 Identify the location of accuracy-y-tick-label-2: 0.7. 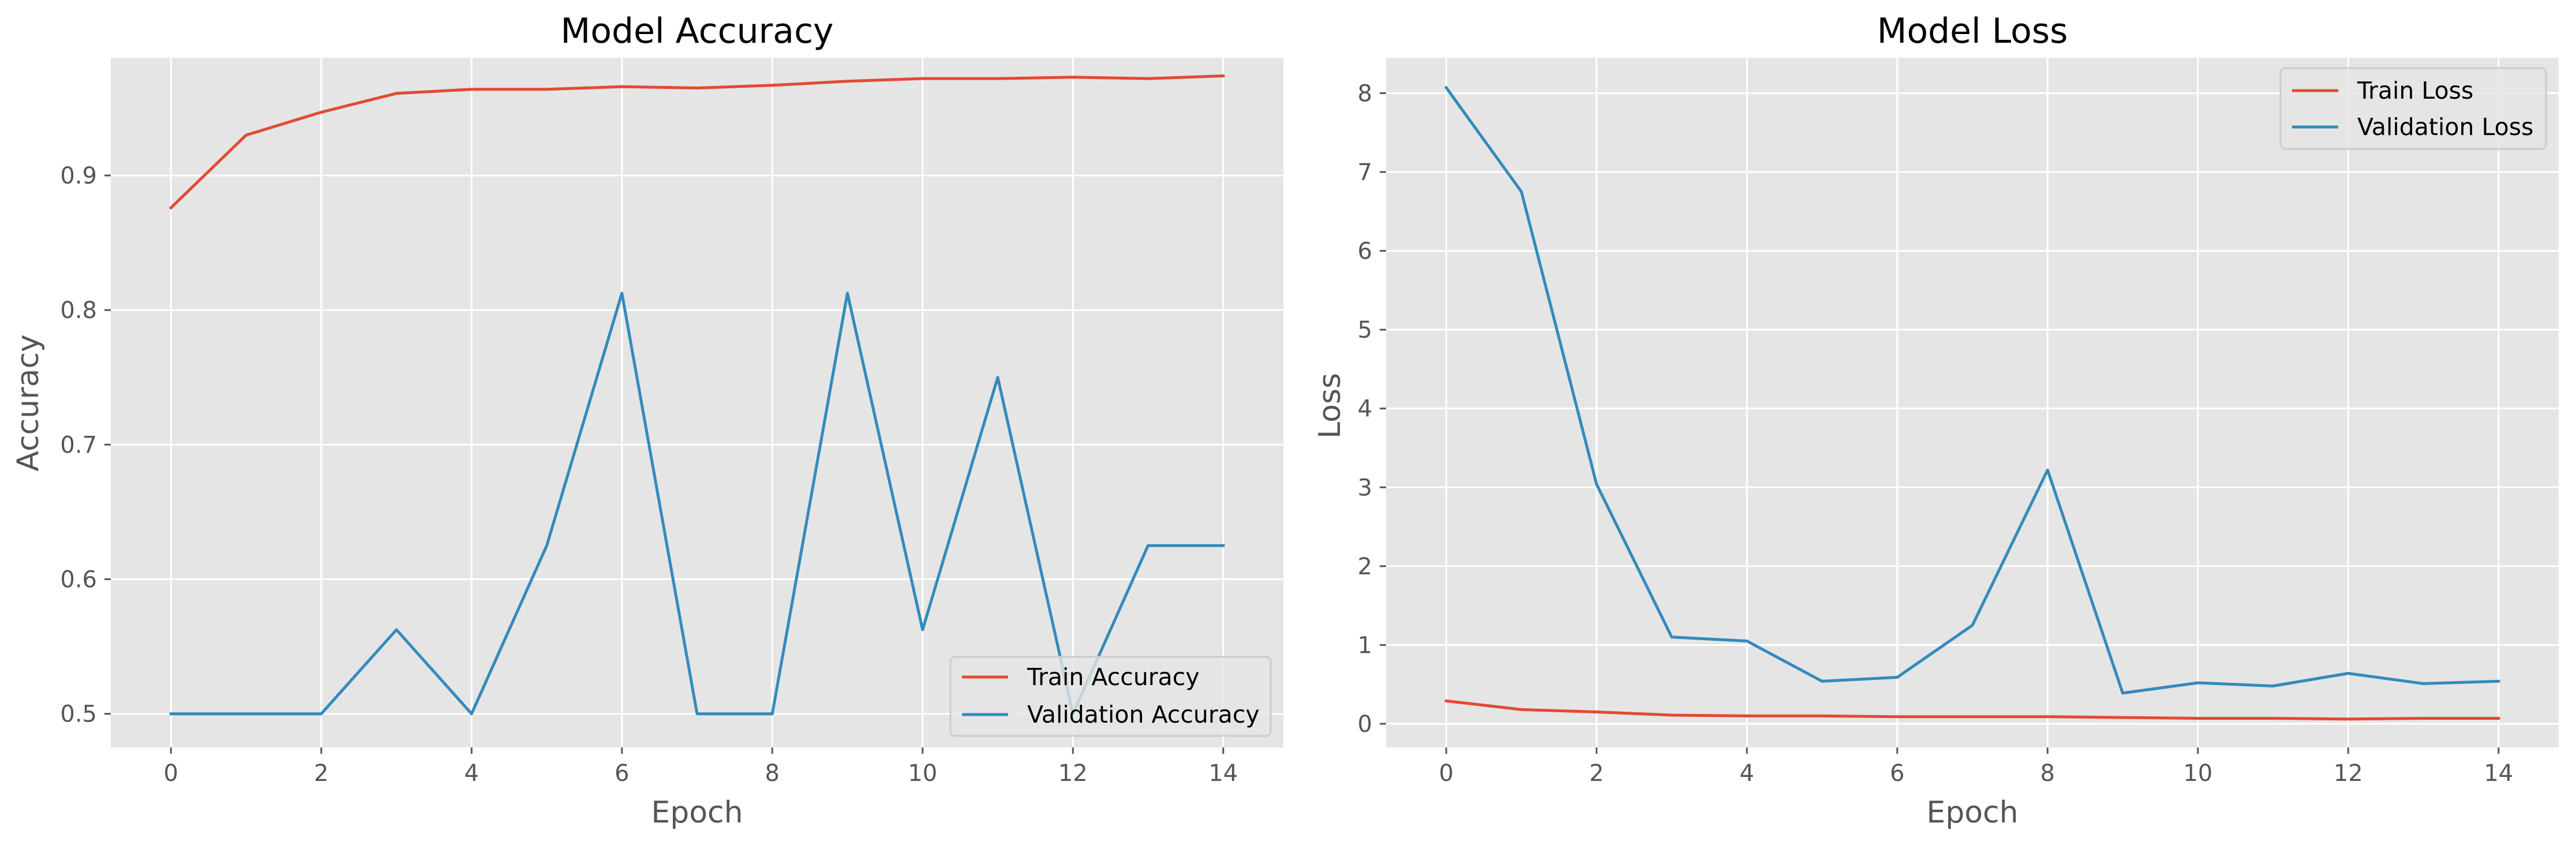
(78, 445).